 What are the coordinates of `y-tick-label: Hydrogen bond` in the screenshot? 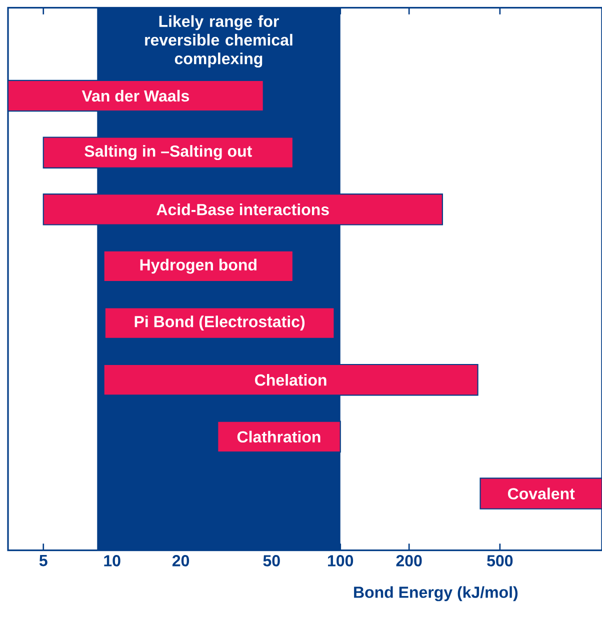 It's located at (198, 266).